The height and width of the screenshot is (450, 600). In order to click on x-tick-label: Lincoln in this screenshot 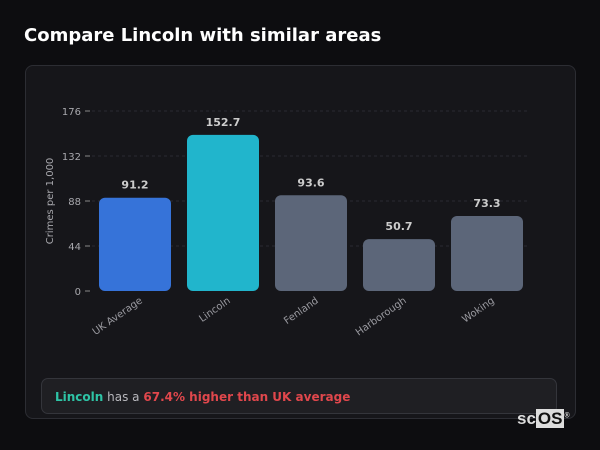, I will do `click(214, 309)`.